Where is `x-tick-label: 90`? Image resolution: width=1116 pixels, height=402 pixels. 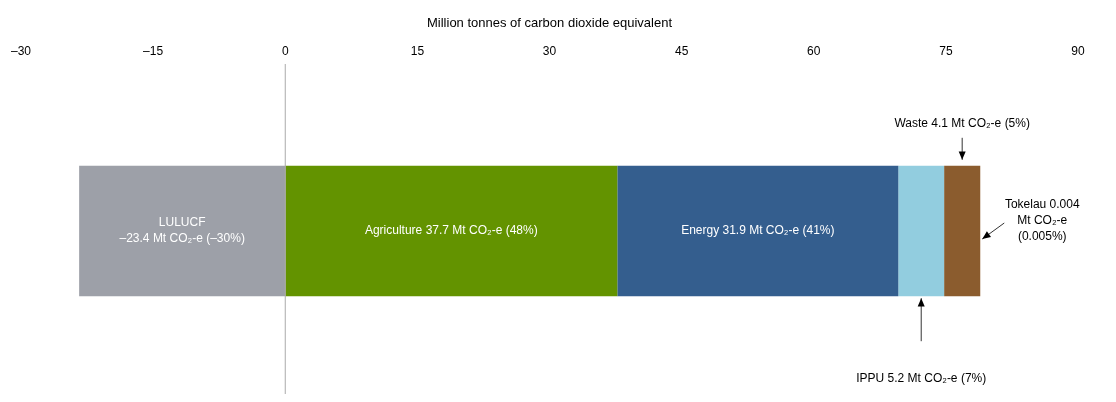 x-tick-label: 90 is located at coordinates (1078, 51).